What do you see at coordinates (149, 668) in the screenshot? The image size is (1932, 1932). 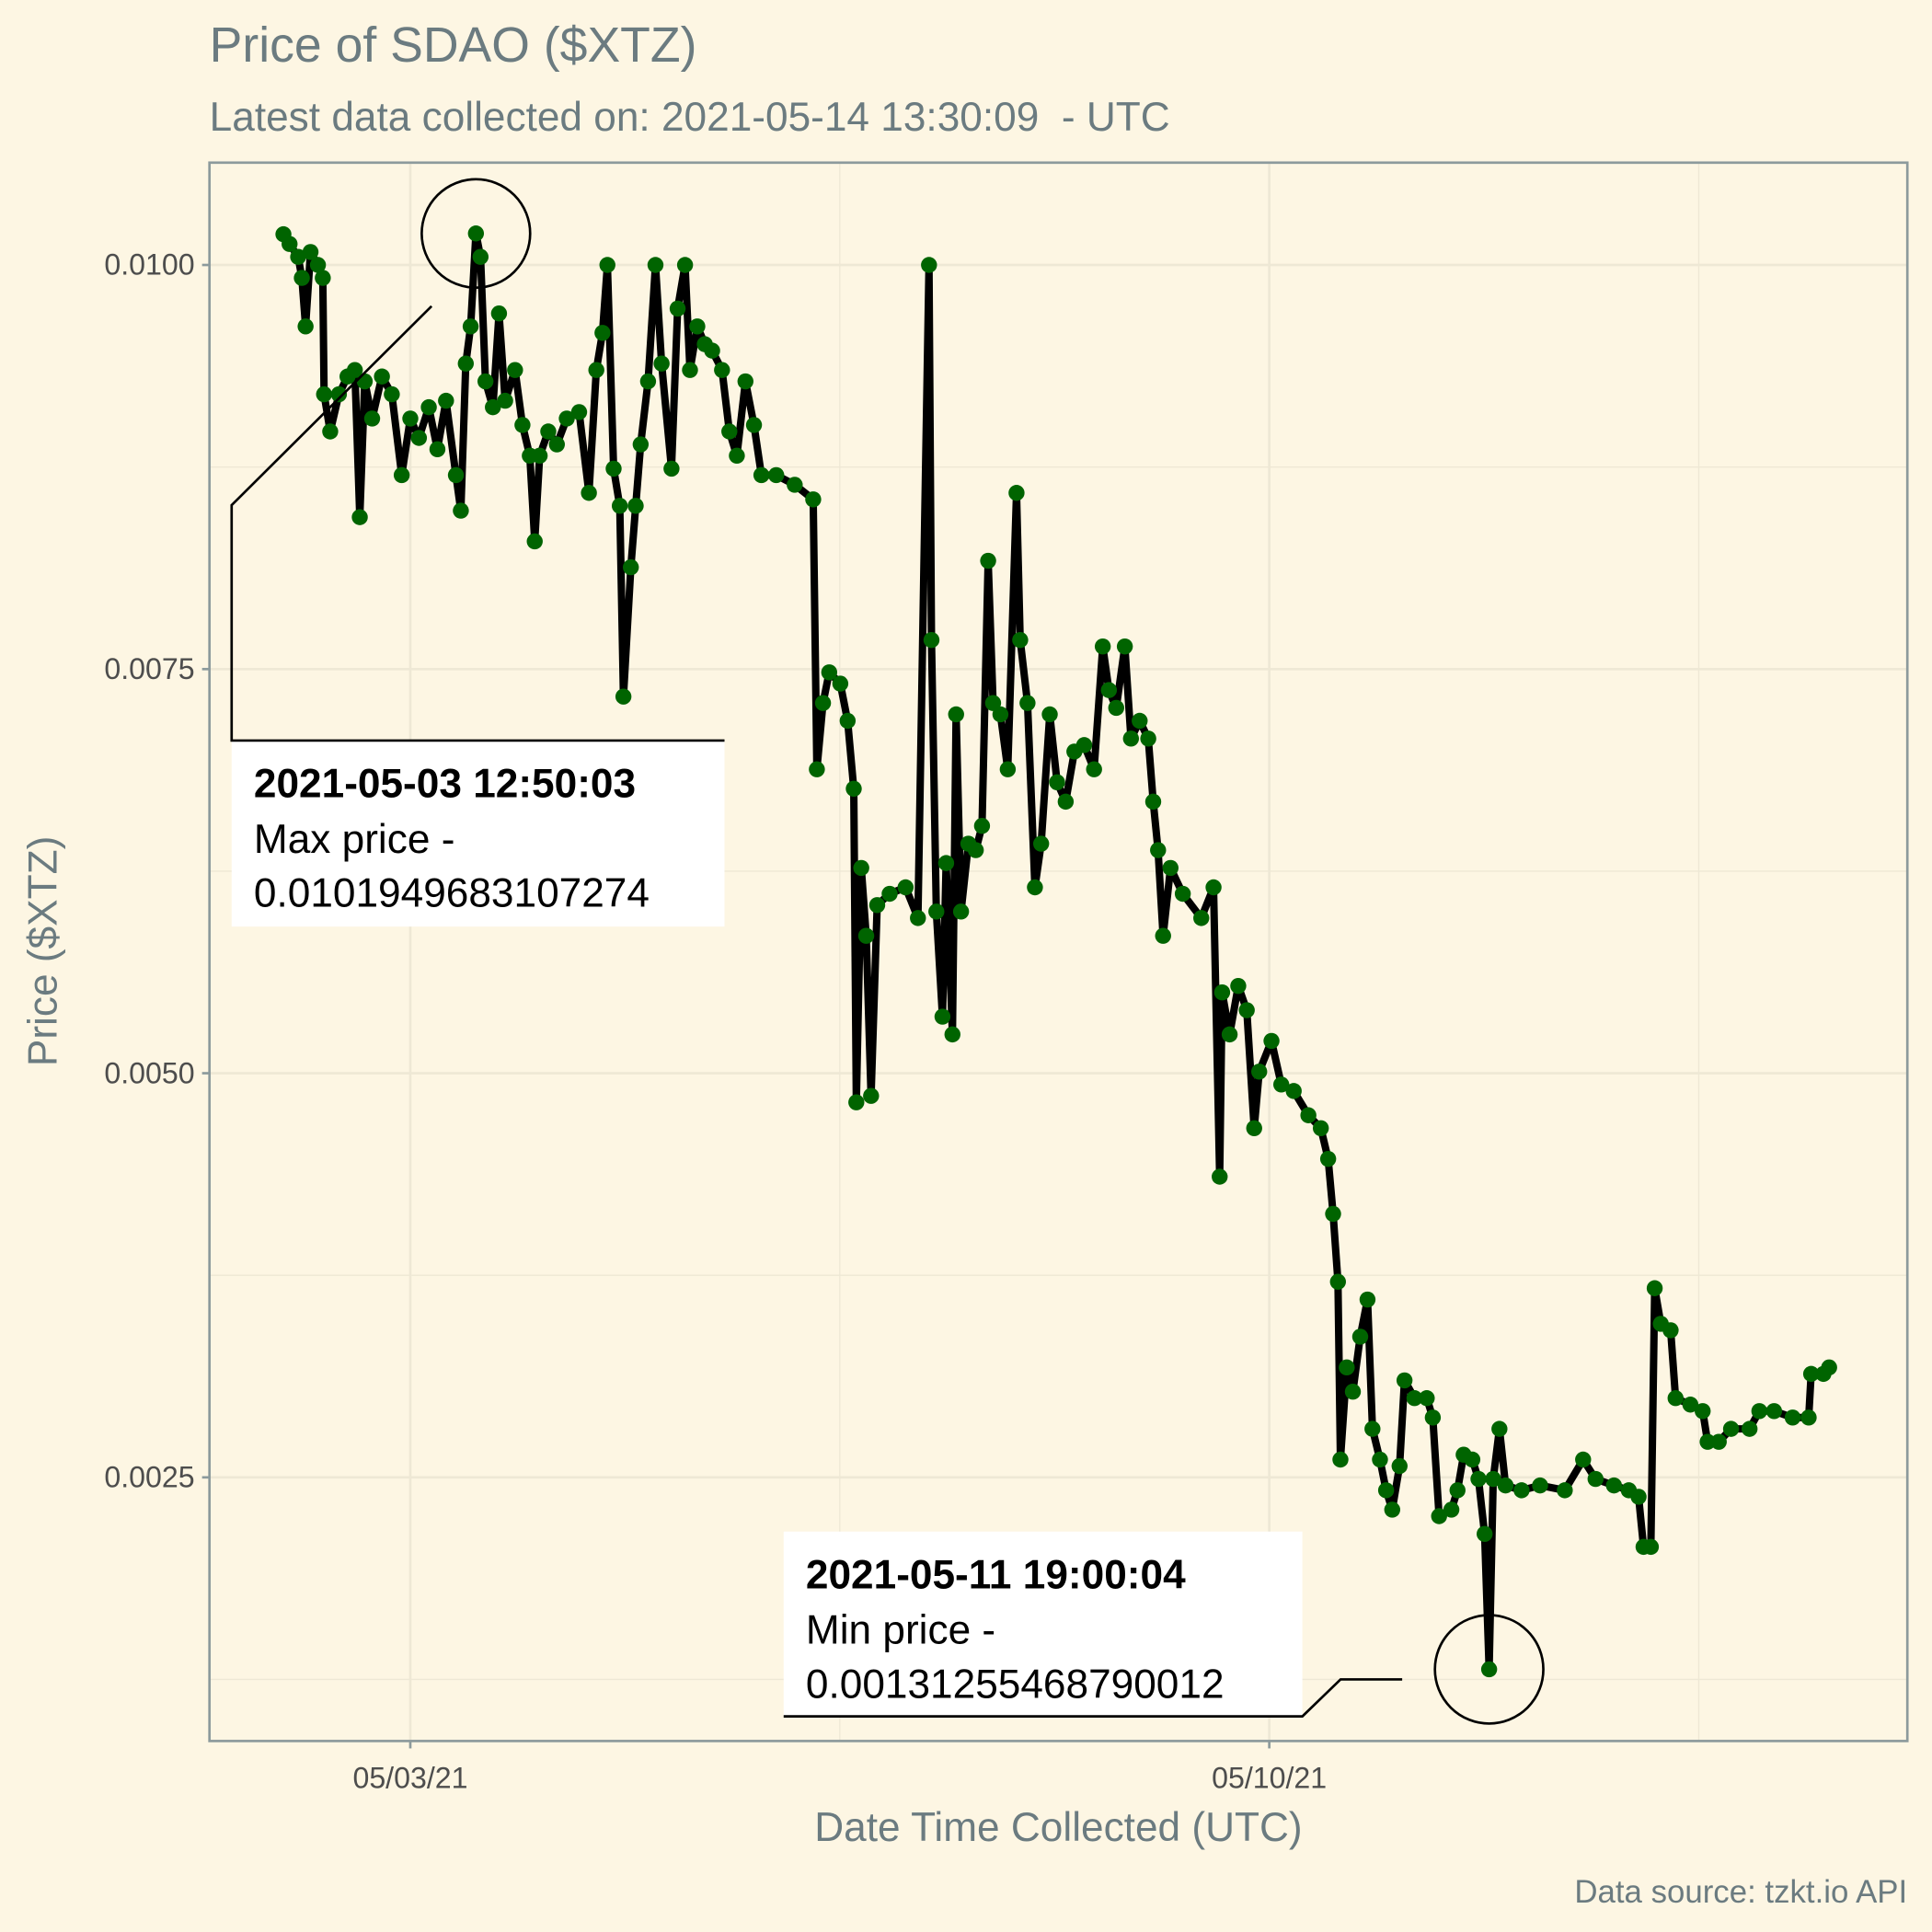 I see `y-tick-label: 0.0075` at bounding box center [149, 668].